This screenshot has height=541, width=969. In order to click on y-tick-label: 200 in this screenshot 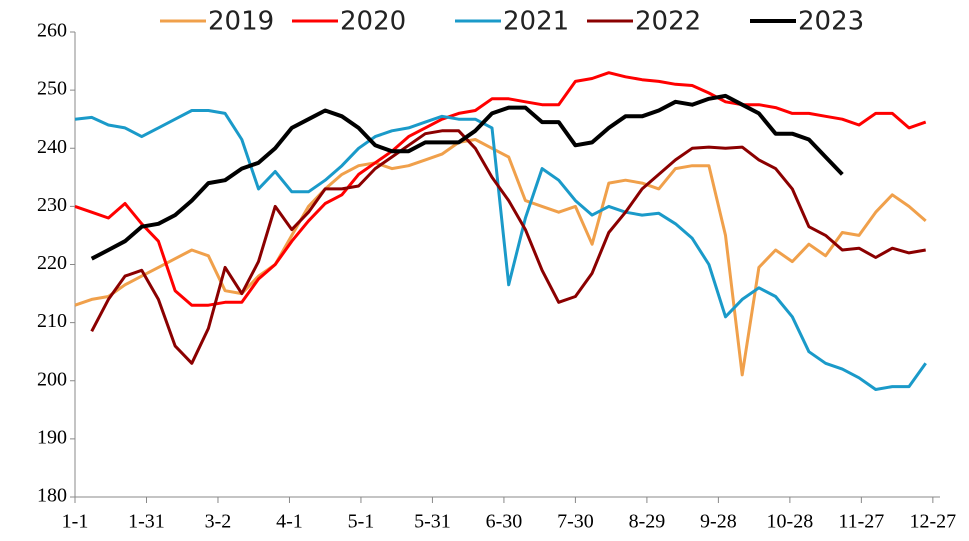, I will do `click(52, 379)`.